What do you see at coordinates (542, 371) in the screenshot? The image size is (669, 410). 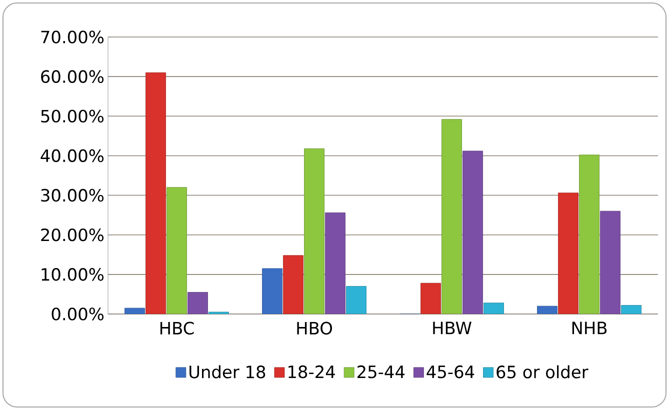 I see `legend-label: 65 or older` at bounding box center [542, 371].